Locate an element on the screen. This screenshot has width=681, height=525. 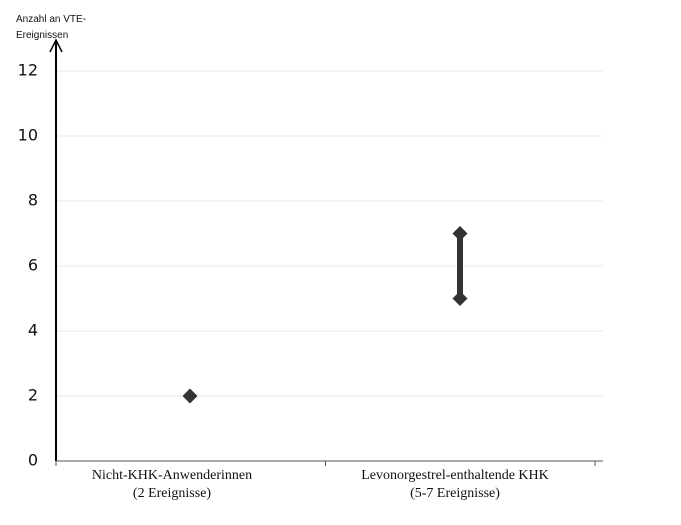
y-tick-label: 12 is located at coordinates (28, 70).